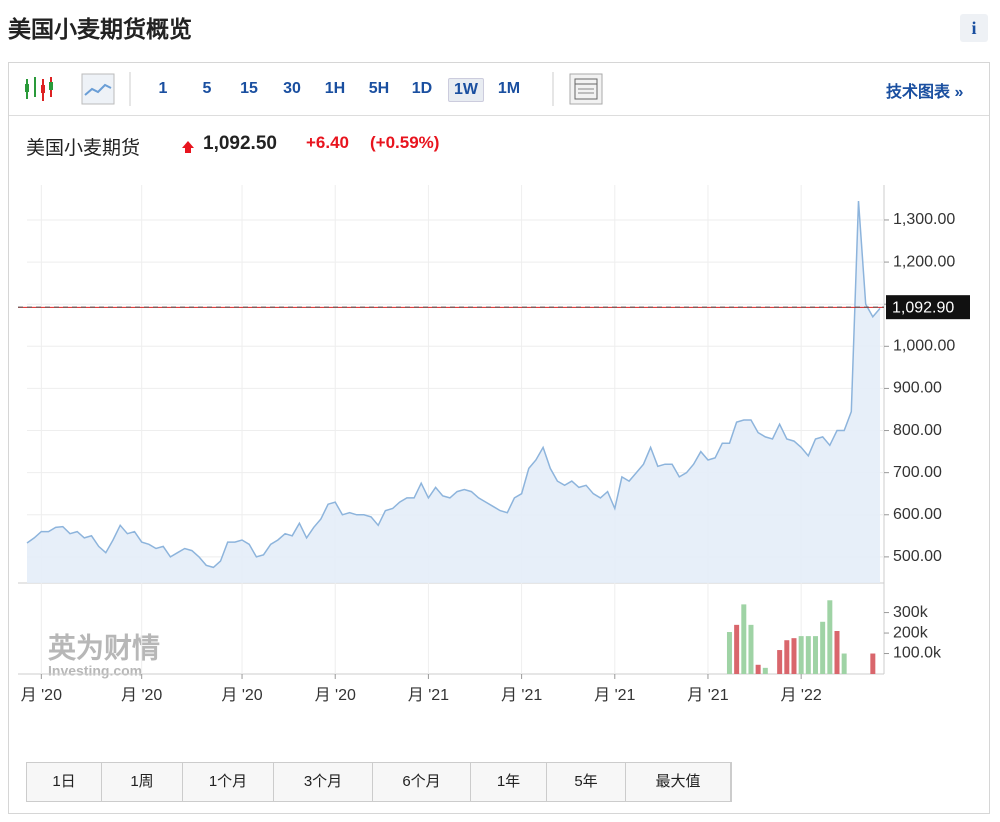 This screenshot has height=822, width=1000. I want to click on y-tick-label: 700.00, so click(917, 472).